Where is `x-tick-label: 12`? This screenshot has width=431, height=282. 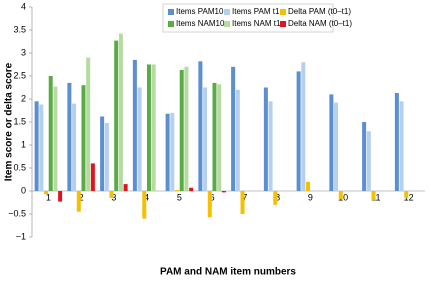
x-tick-label: 12 is located at coordinates (409, 197).